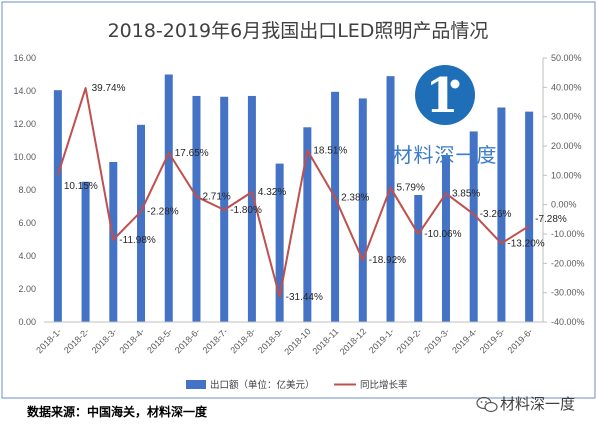 The height and width of the screenshot is (427, 597). Describe the element at coordinates (564, 205) in the screenshot. I see `right-tick-label: 0.00%` at that location.